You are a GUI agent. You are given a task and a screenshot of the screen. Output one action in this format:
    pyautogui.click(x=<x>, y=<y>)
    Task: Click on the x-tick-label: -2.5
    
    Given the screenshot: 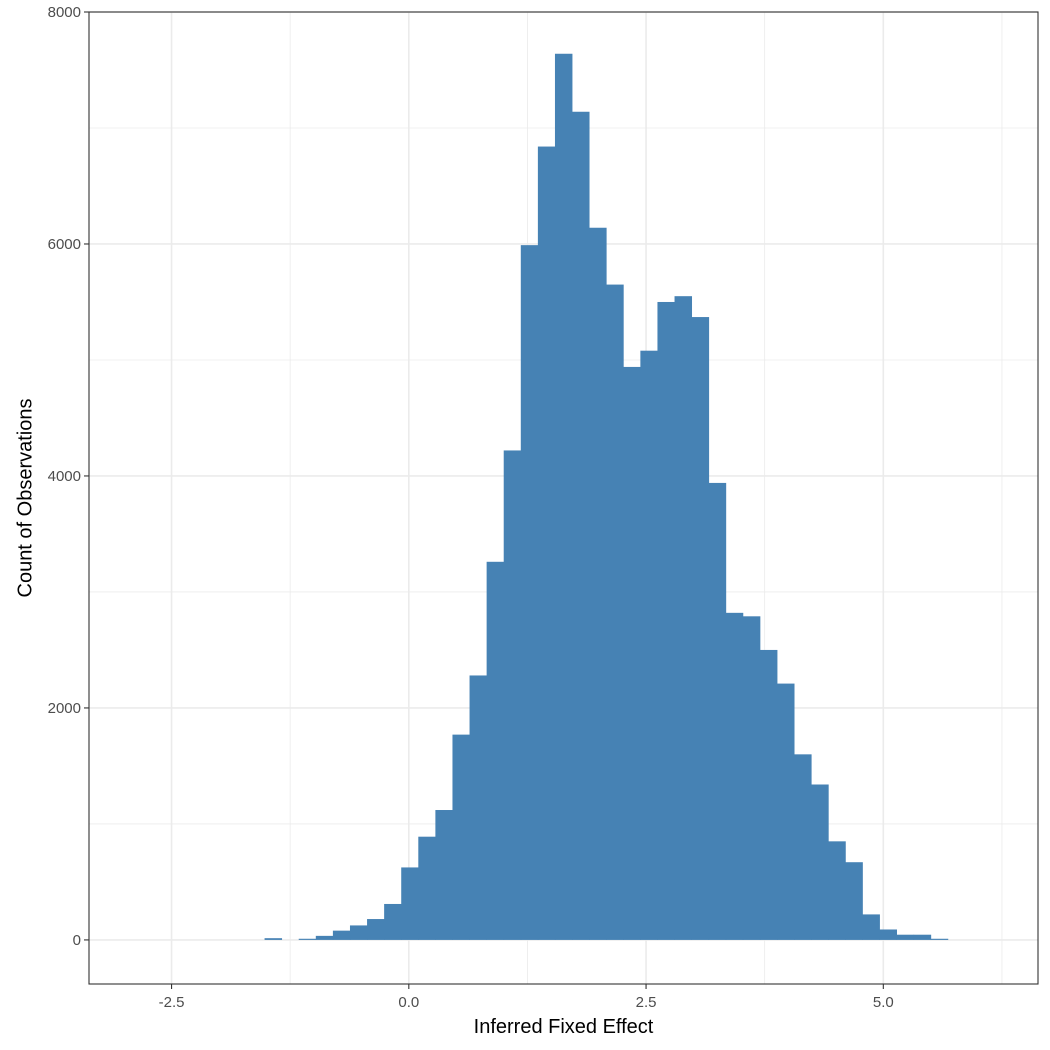 What is the action you would take?
    pyautogui.click(x=172, y=1002)
    